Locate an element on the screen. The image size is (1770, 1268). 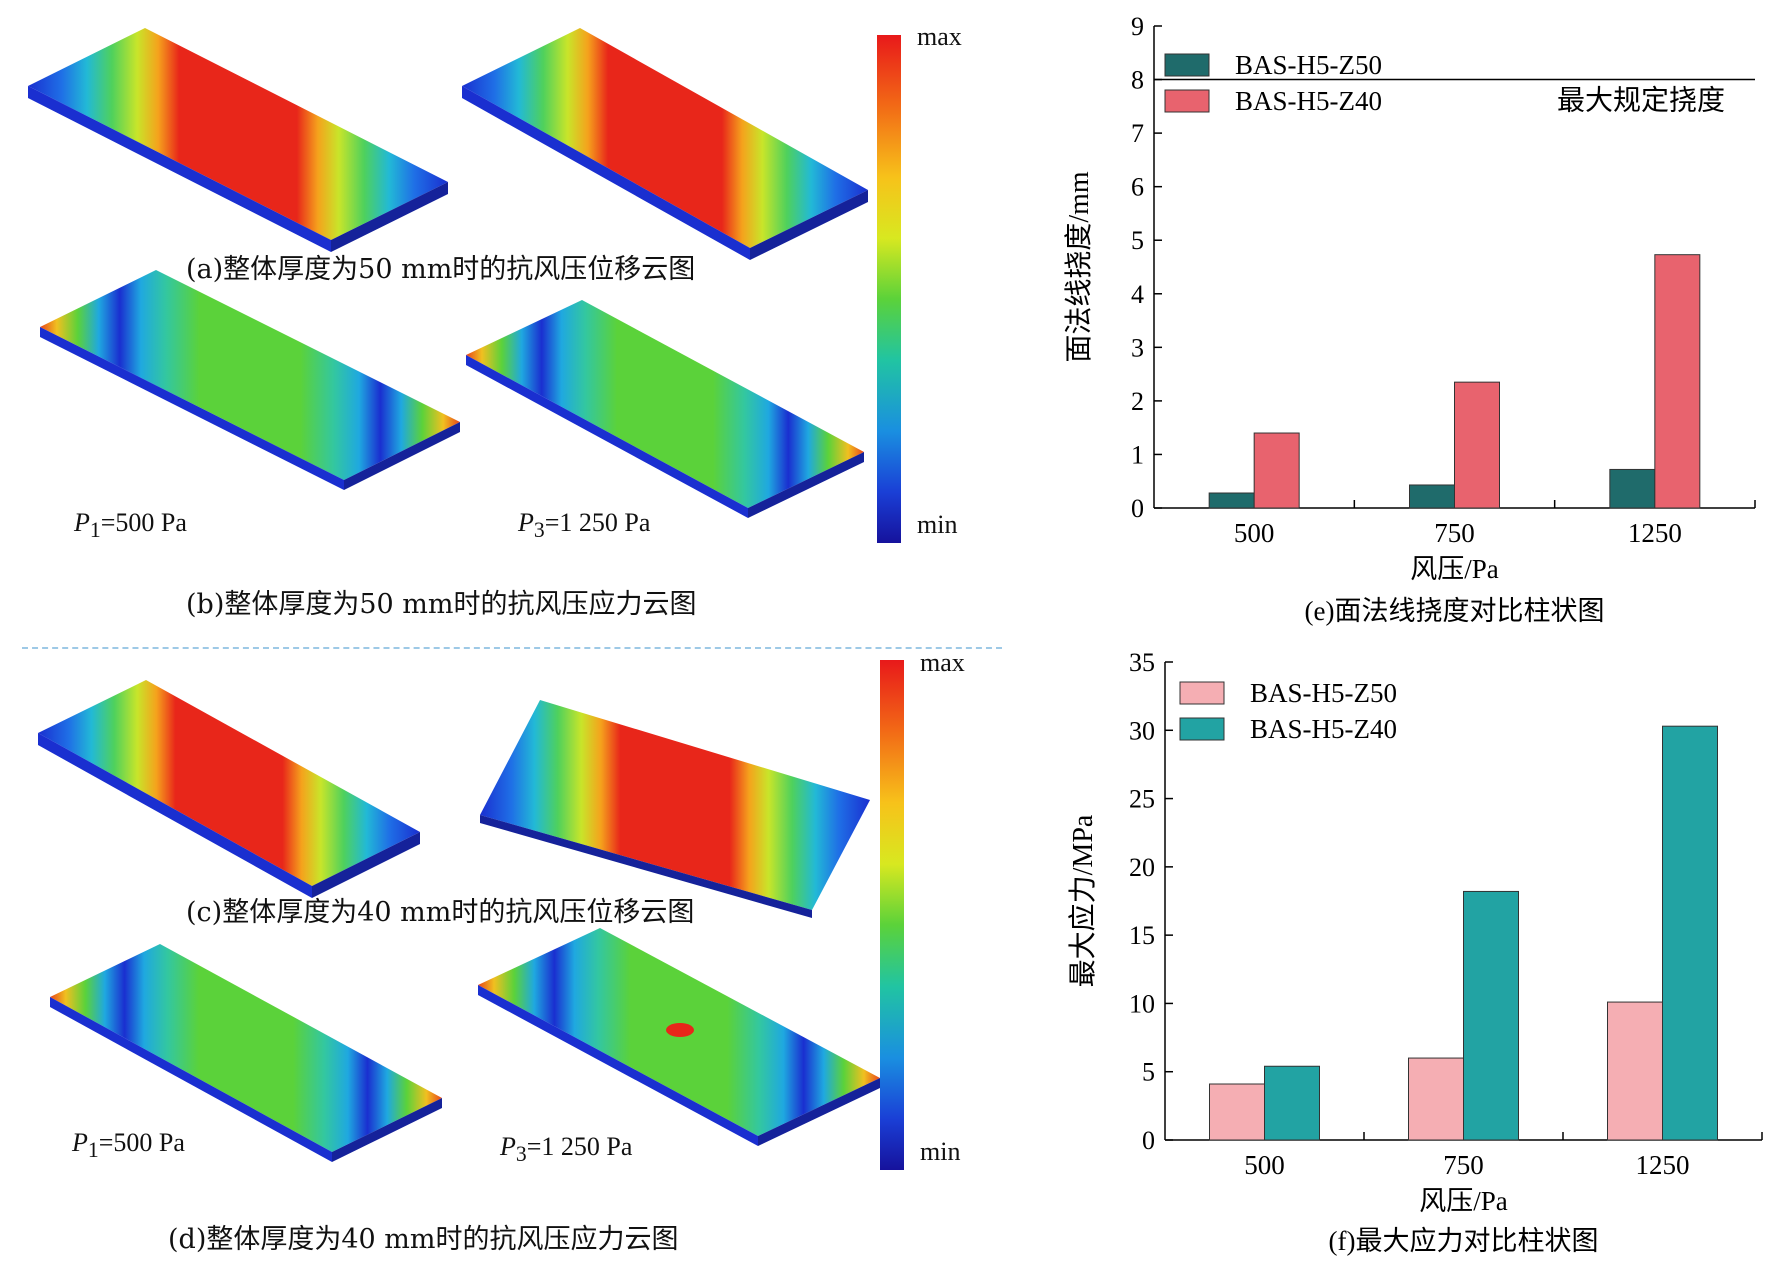
plate-b-right is located at coordinates (665, 409).